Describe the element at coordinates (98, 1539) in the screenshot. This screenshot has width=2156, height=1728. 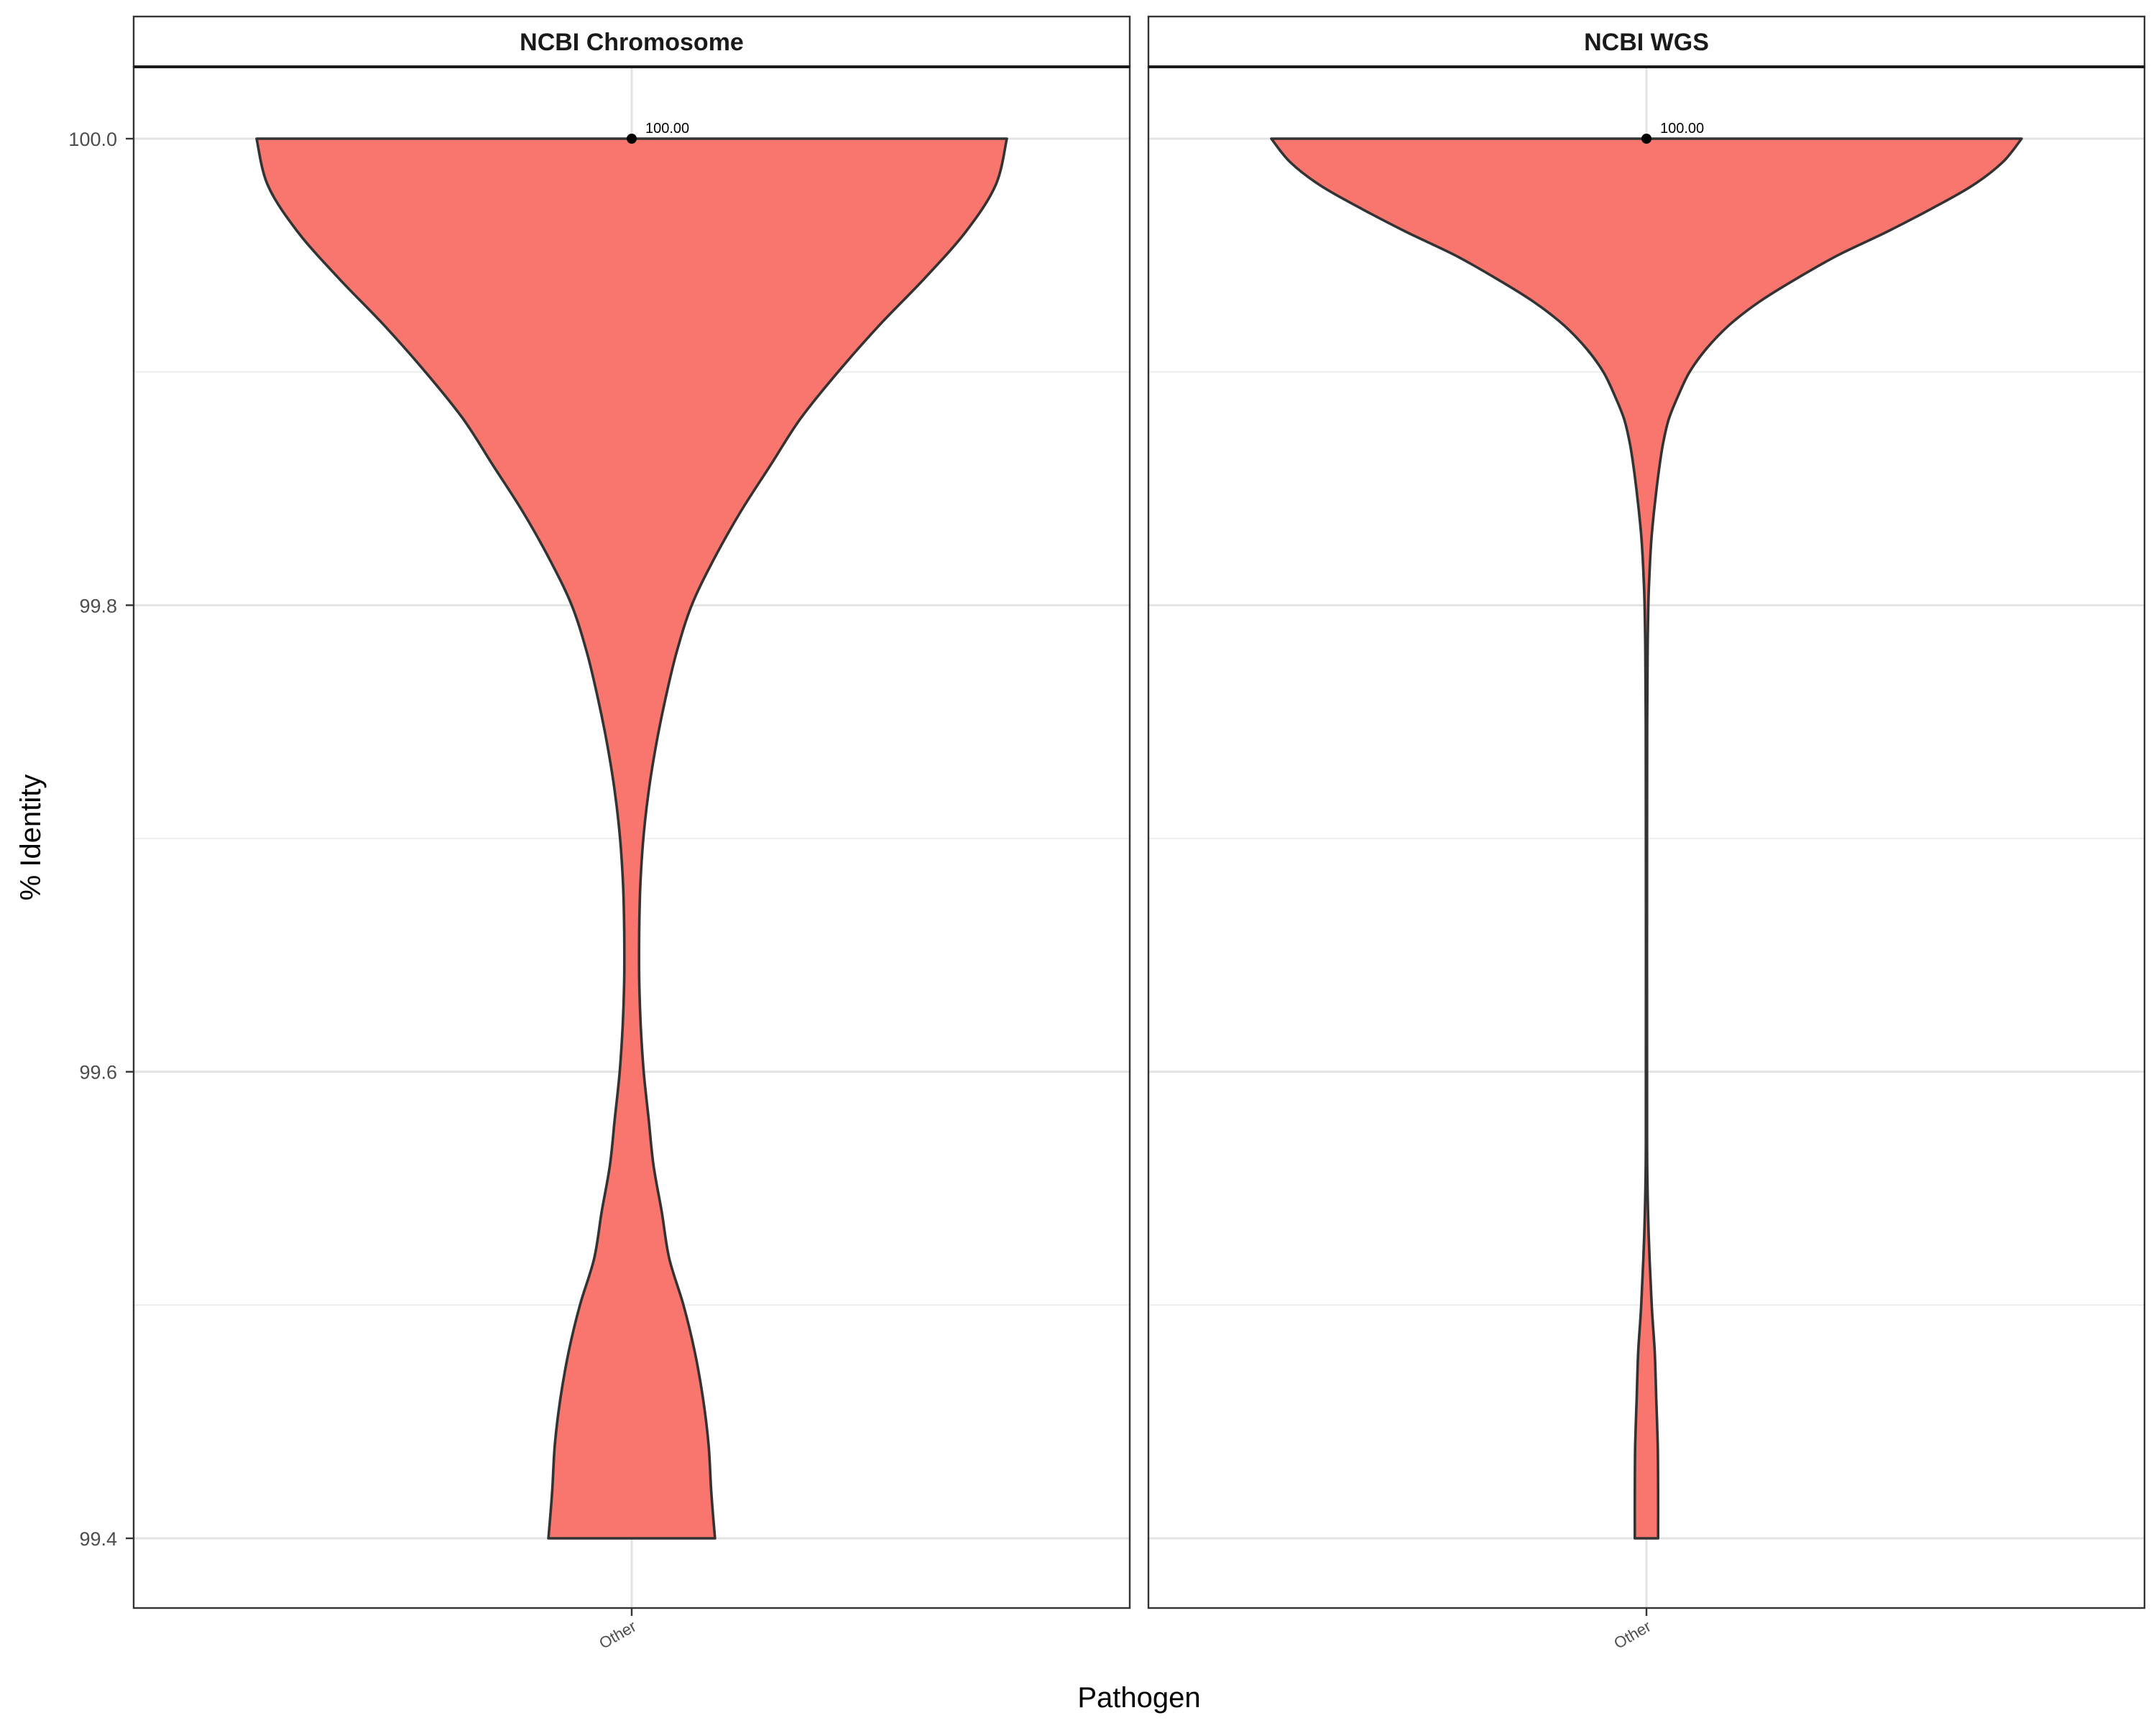
I see `y-tick-label: 99.4` at that location.